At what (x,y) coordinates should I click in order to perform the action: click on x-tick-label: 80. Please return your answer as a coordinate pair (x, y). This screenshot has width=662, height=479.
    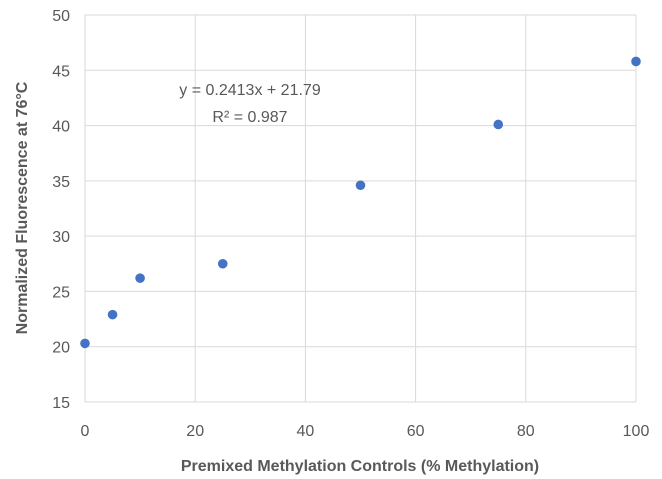
    Looking at the image, I should click on (526, 431).